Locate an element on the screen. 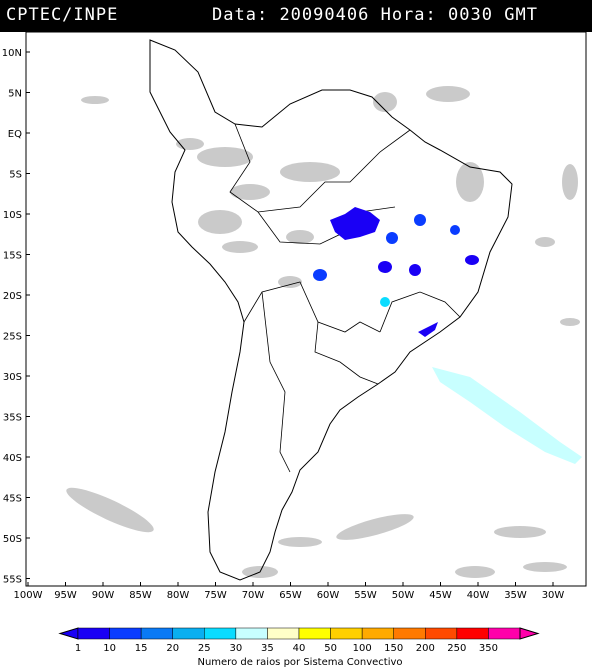 Image resolution: width=600 pixels, height=670 pixels. legend-tick-label: 15 is located at coordinates (141, 648).